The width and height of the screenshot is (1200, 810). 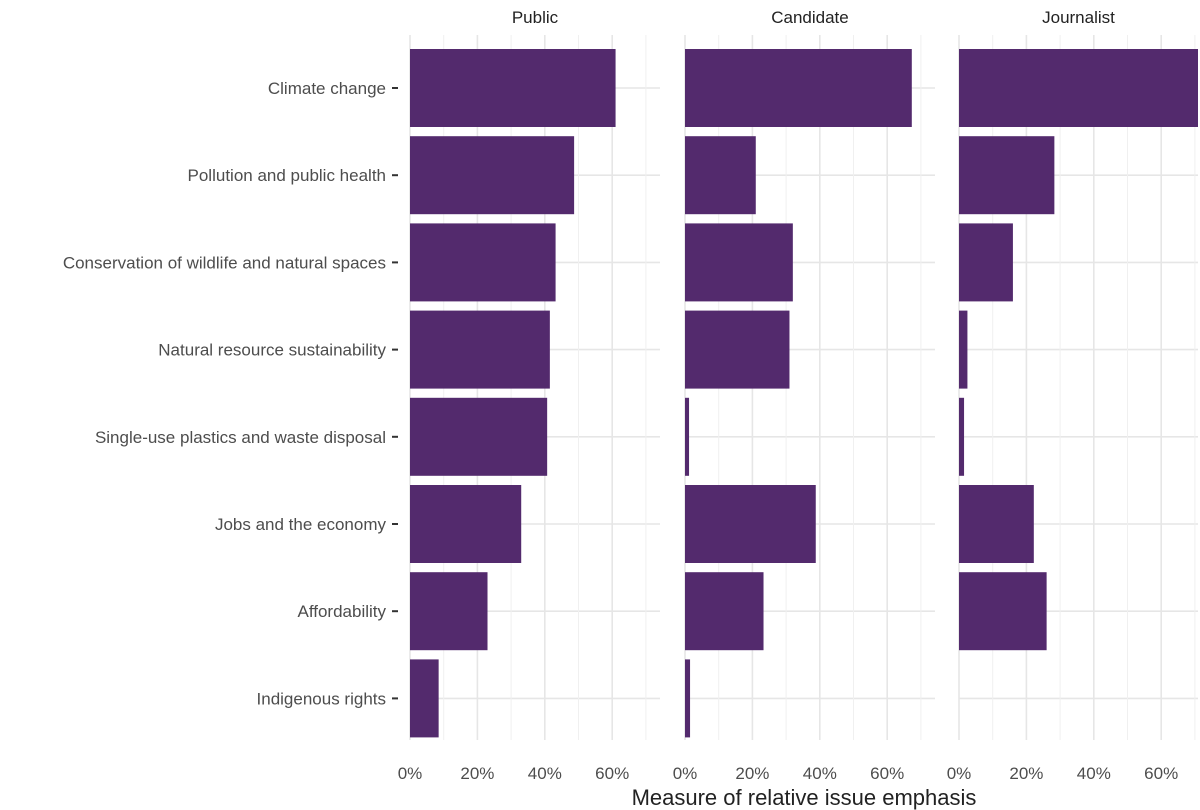 I want to click on facet-title-public: Public, so click(x=535, y=17).